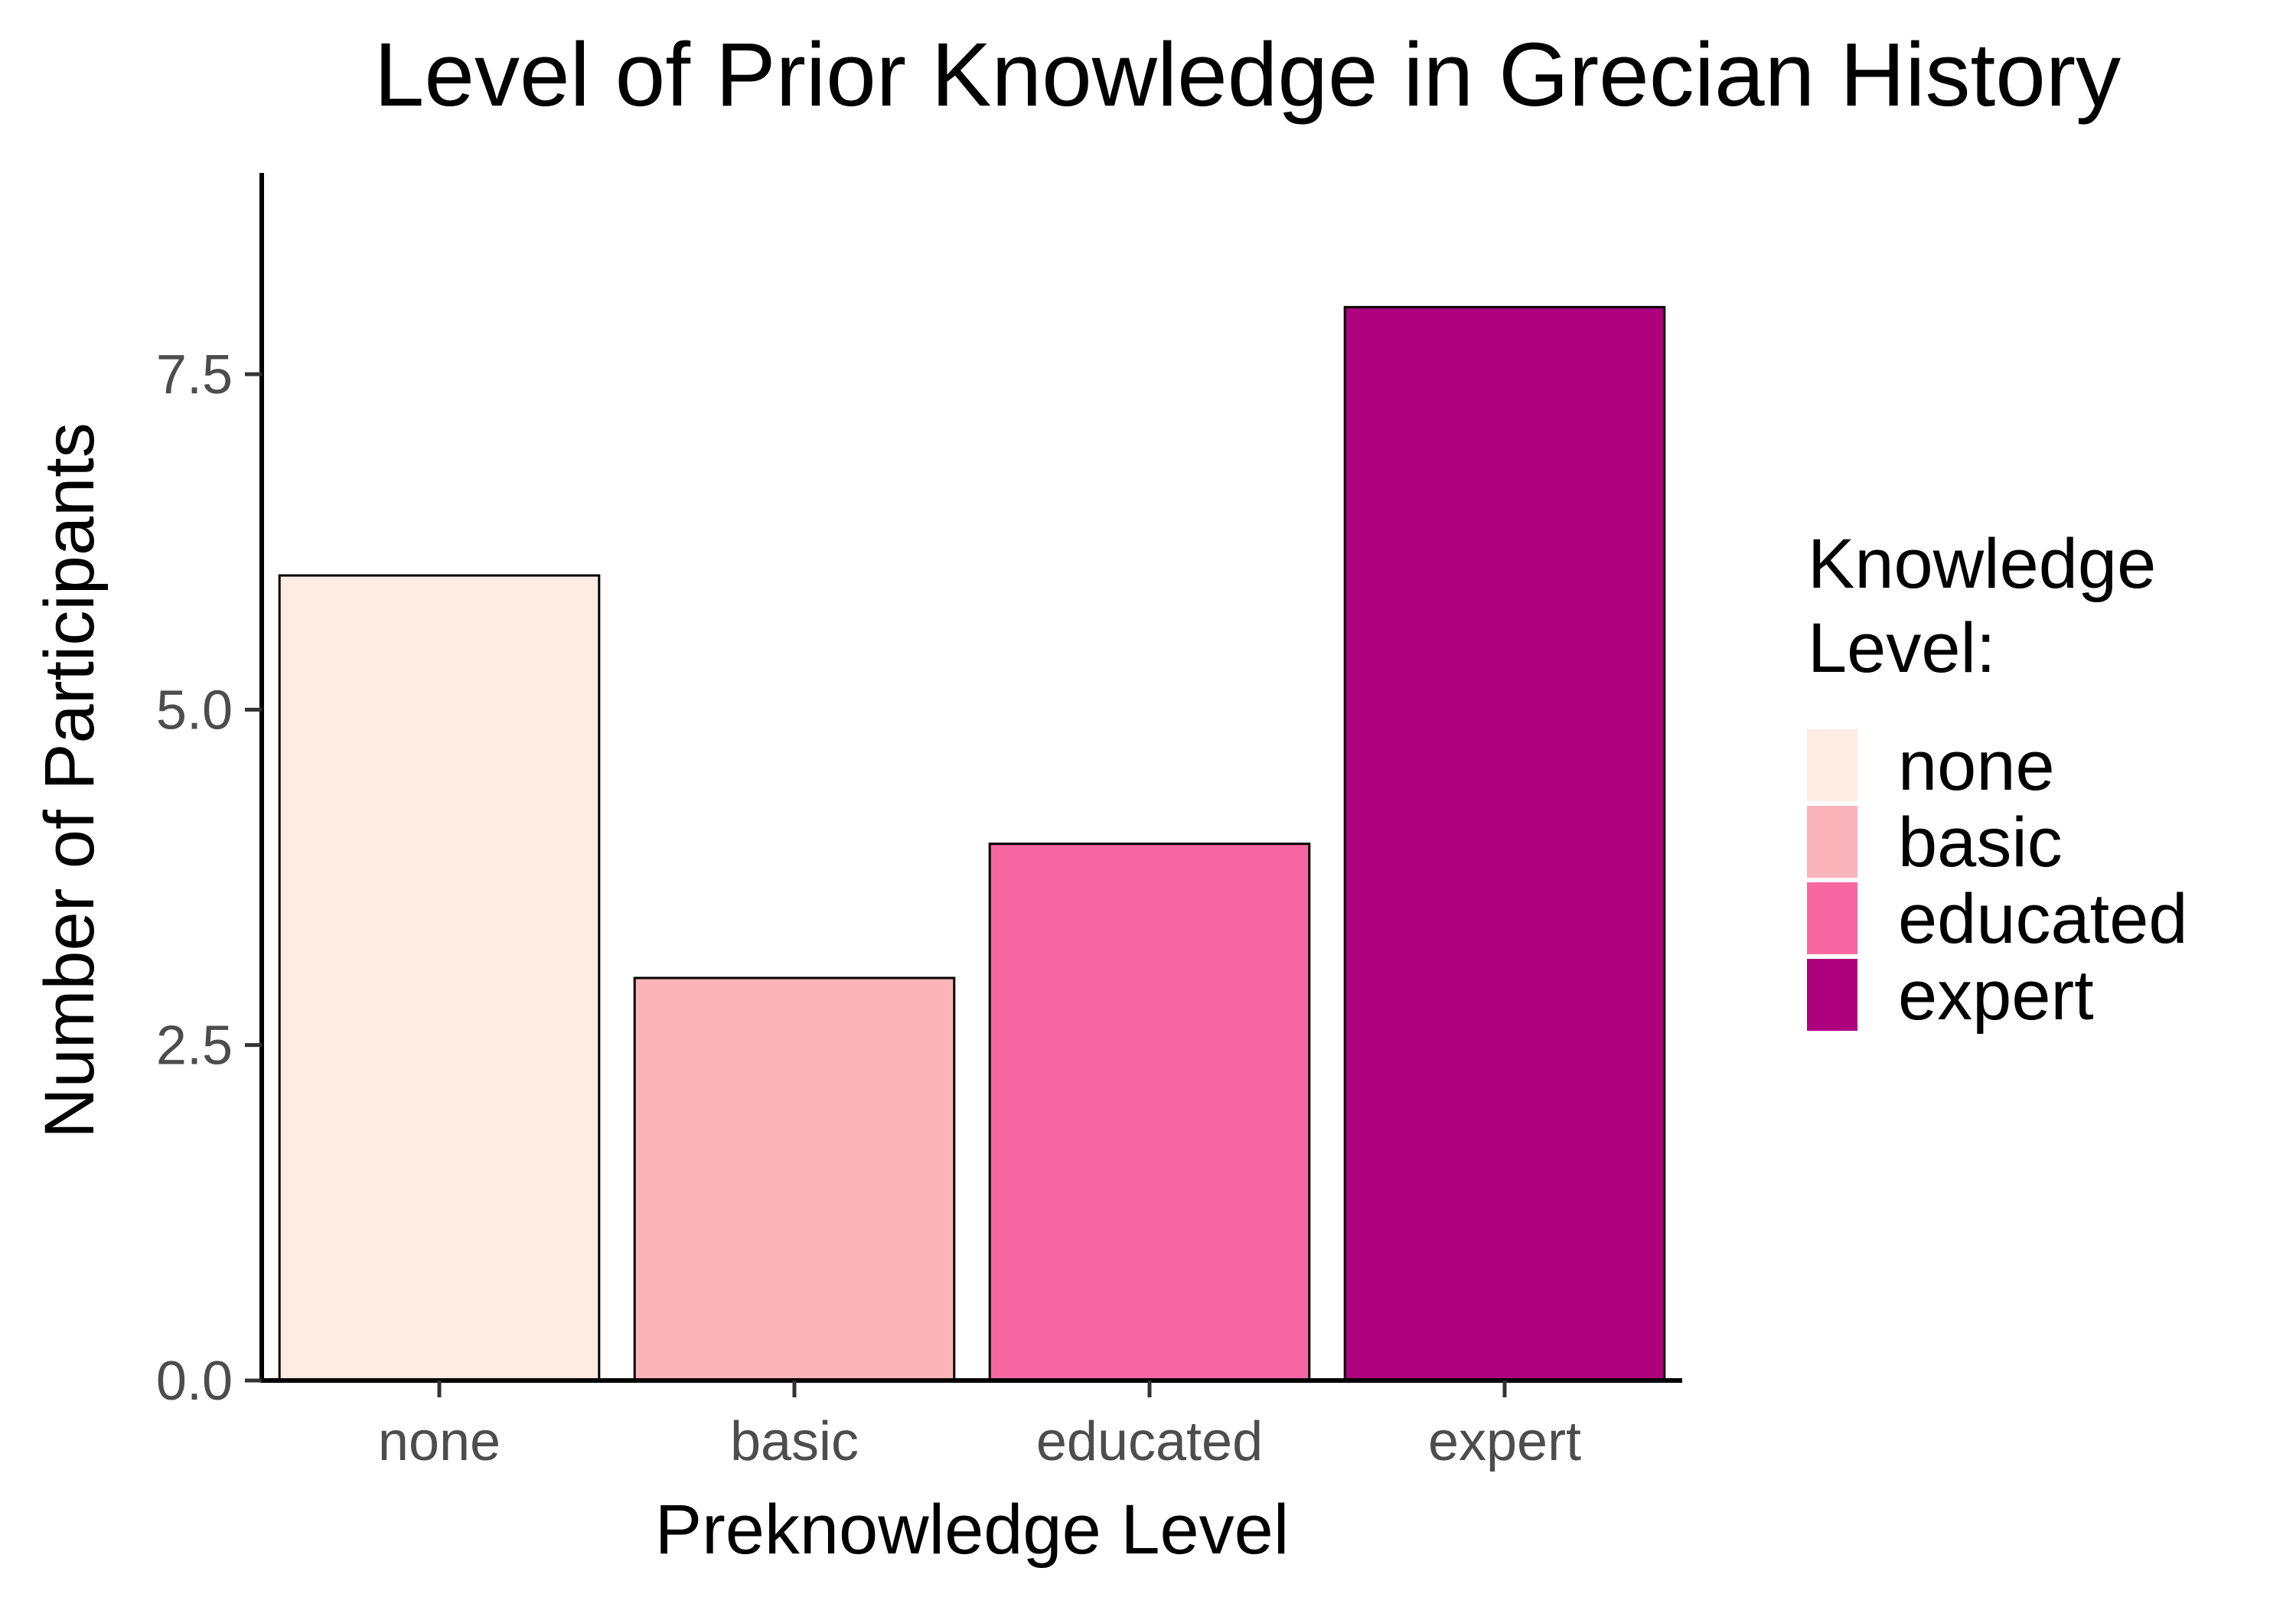 This screenshot has width=2296, height=1607. I want to click on x-ticks-layer: none basic educated expert, so click(979, 1426).